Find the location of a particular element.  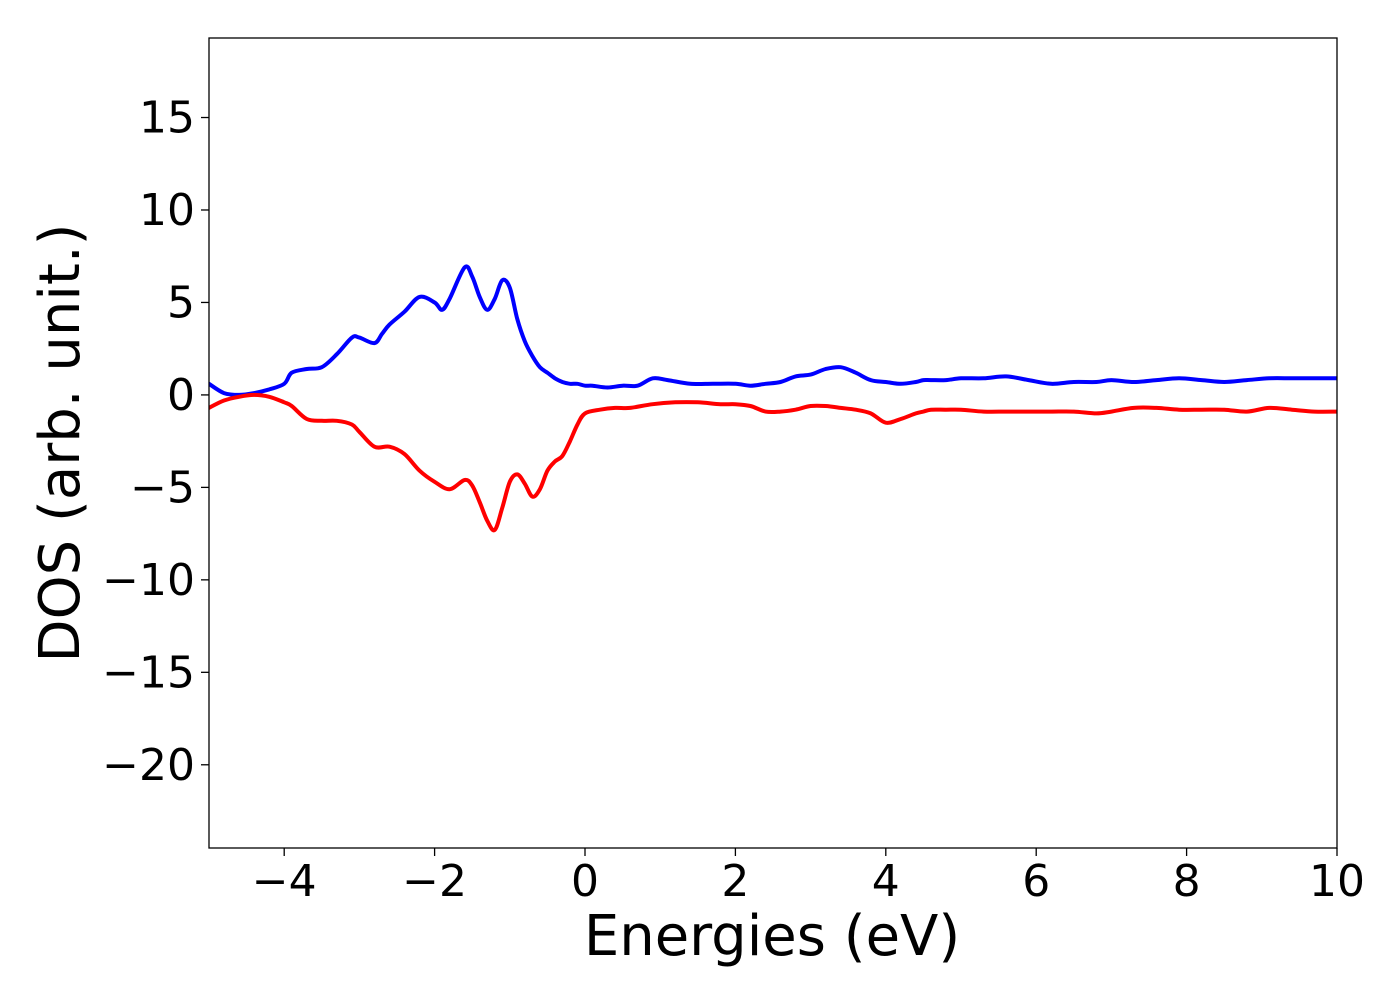

x-tick-label: 0 is located at coordinates (585, 881).